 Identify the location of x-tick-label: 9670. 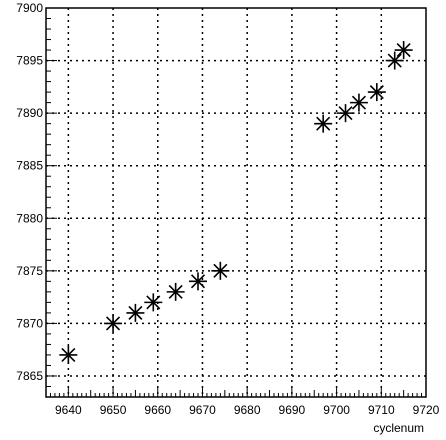
(202, 410).